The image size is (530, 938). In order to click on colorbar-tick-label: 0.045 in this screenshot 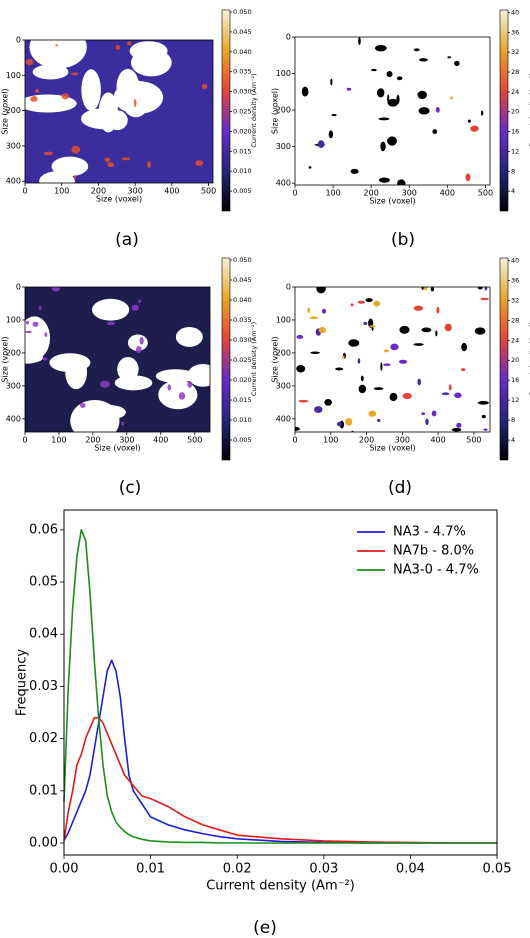, I will do `click(242, 280)`.